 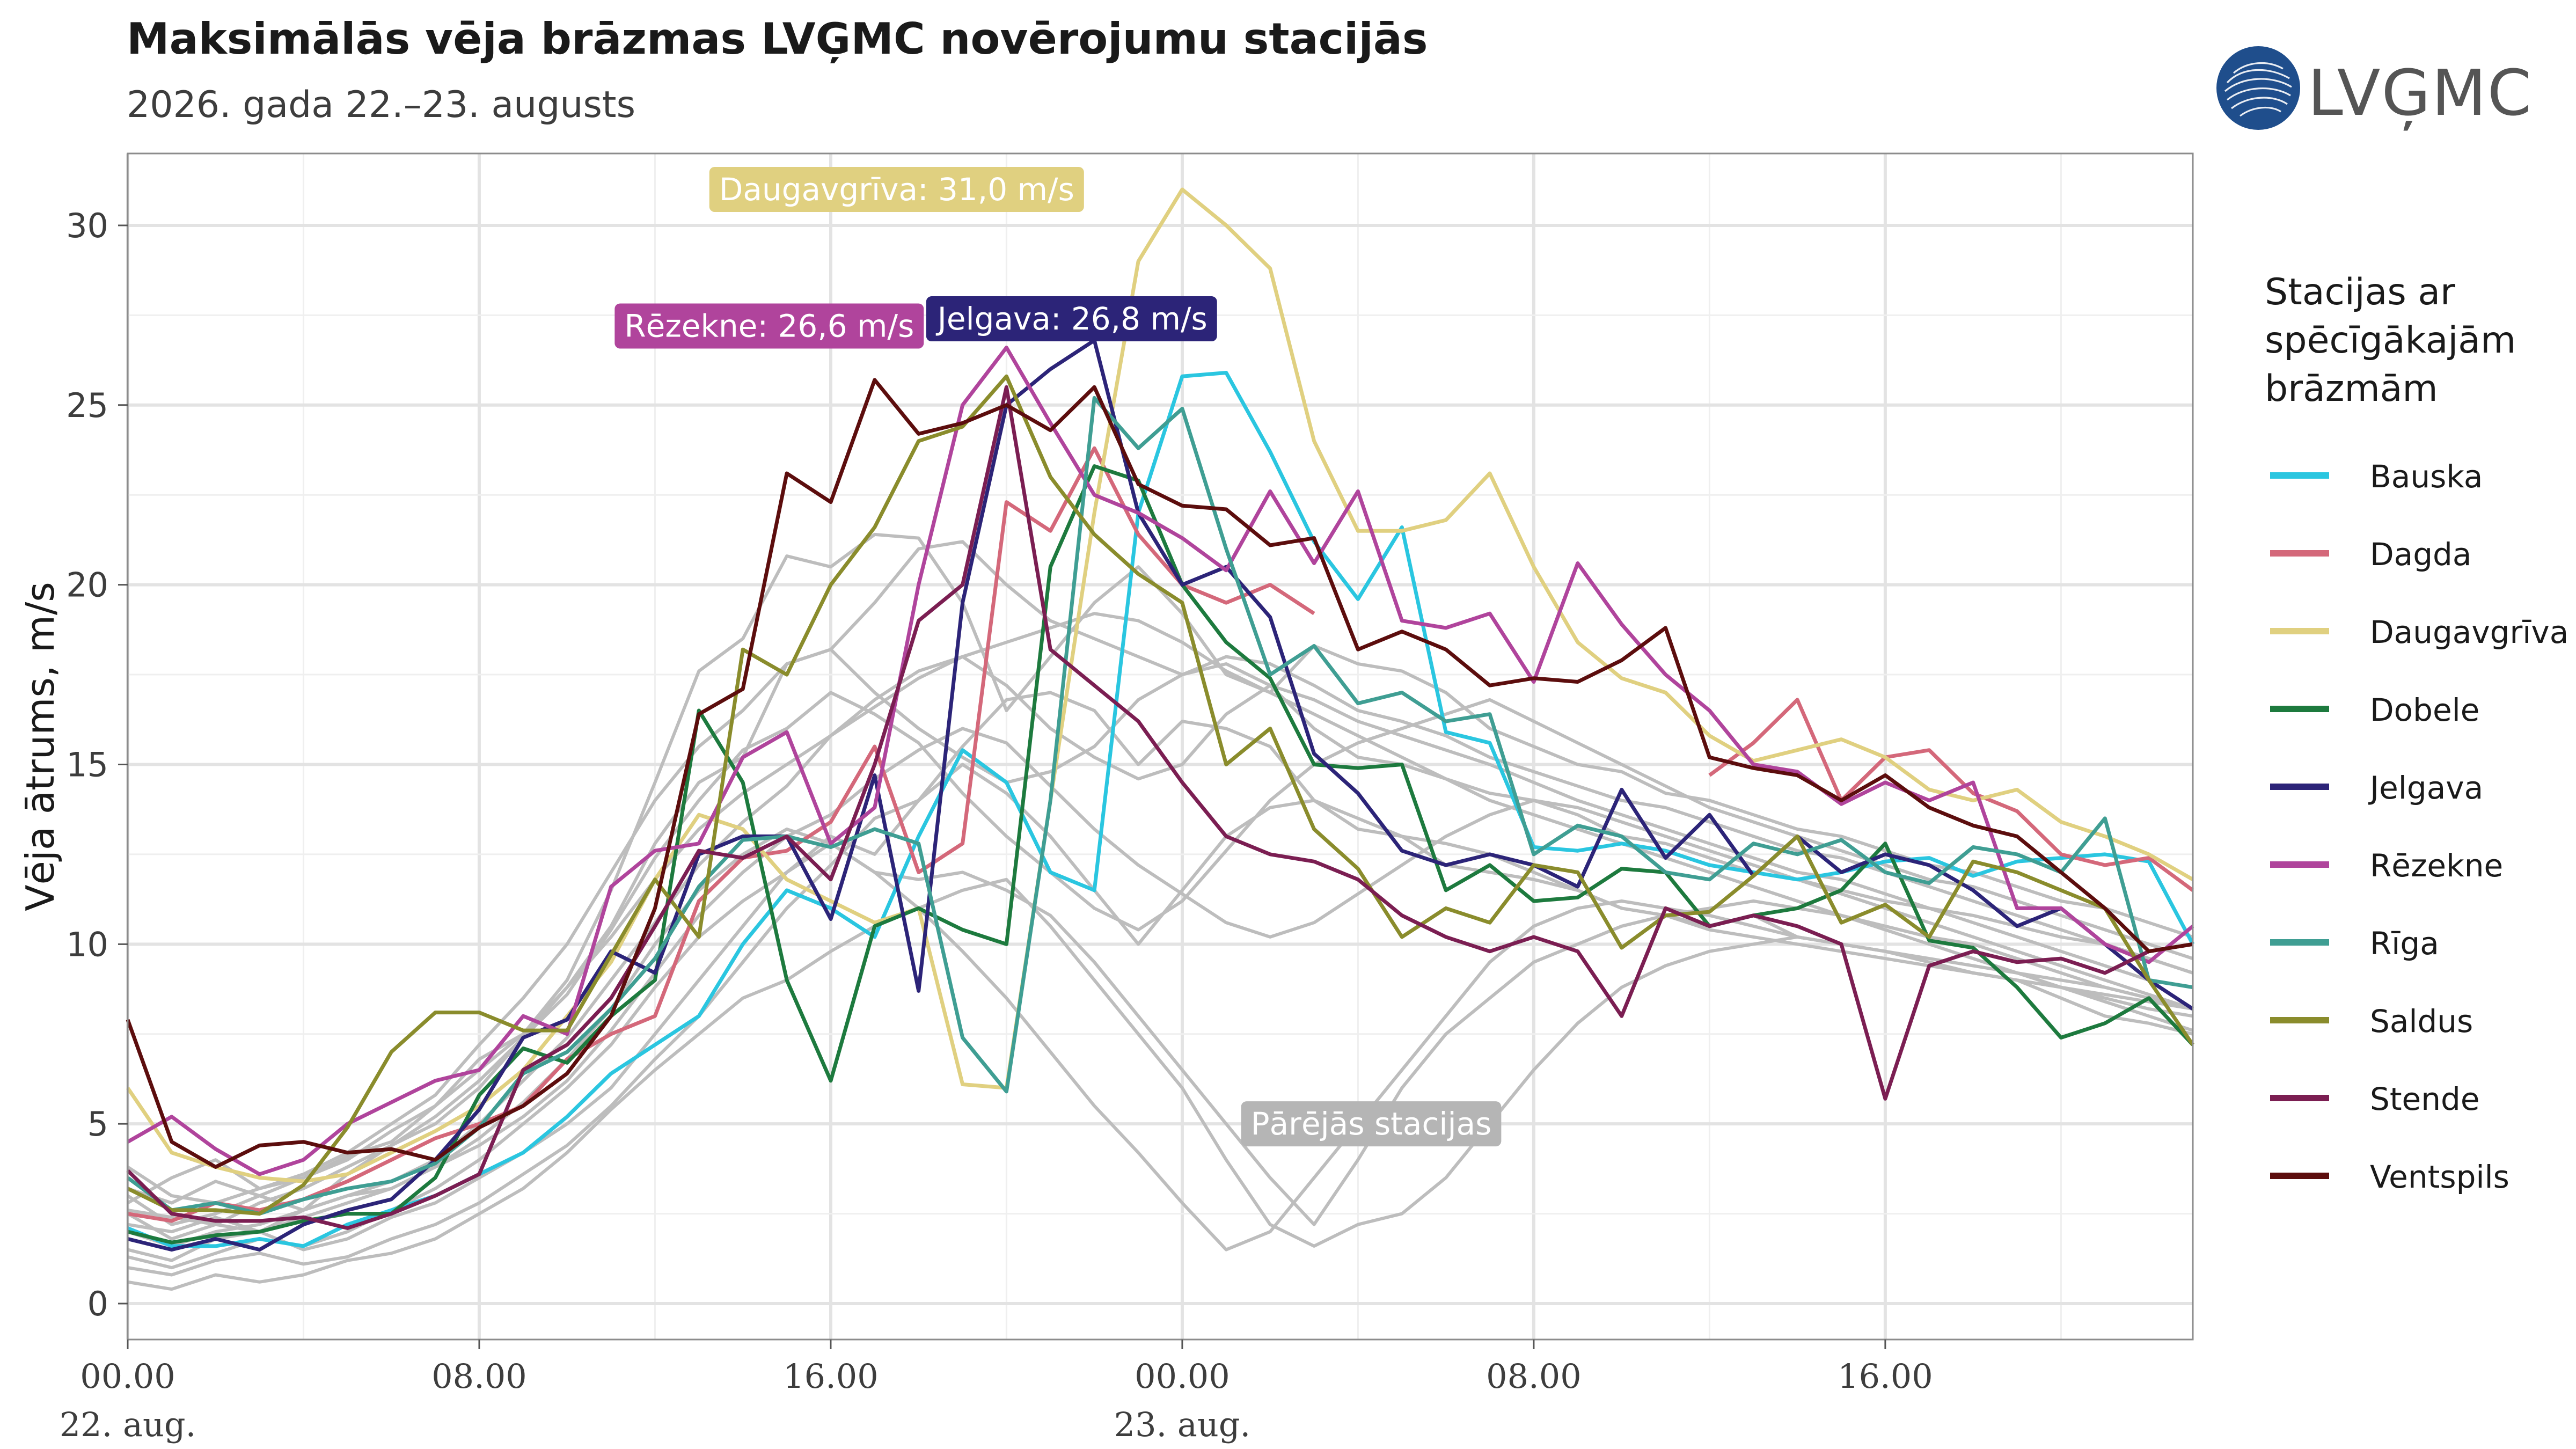 I want to click on y-tick-label: 25, so click(x=87, y=405).